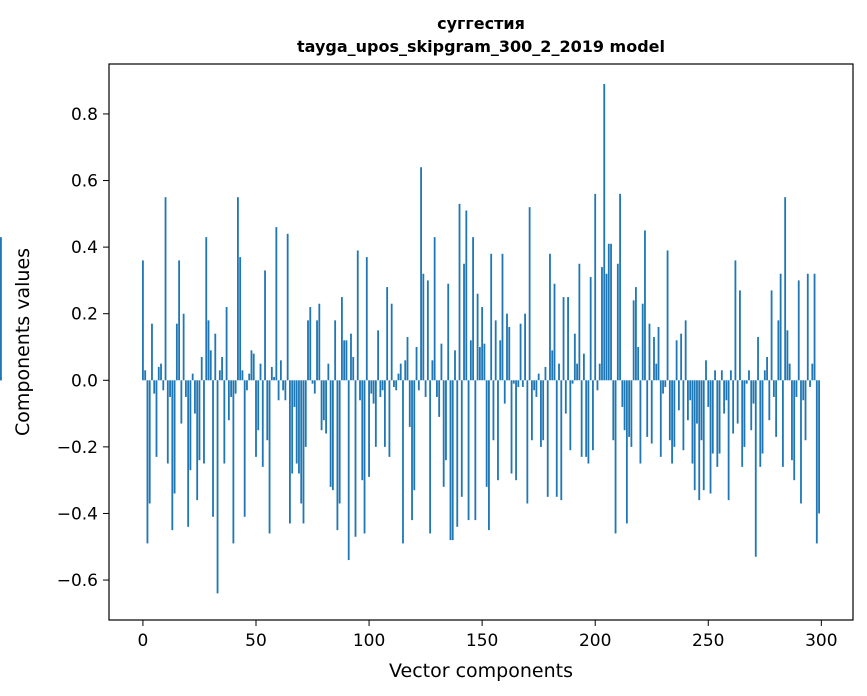 This screenshot has height=696, width=867. What do you see at coordinates (84, 248) in the screenshot?
I see `y-tick-label: 0.4` at bounding box center [84, 248].